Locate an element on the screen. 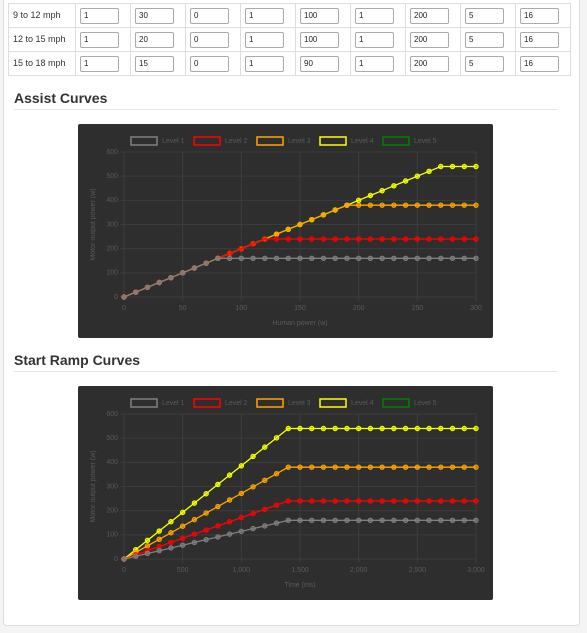 Image resolution: width=587 pixels, height=633 pixels. x-tick-label: 250 is located at coordinates (417, 308).